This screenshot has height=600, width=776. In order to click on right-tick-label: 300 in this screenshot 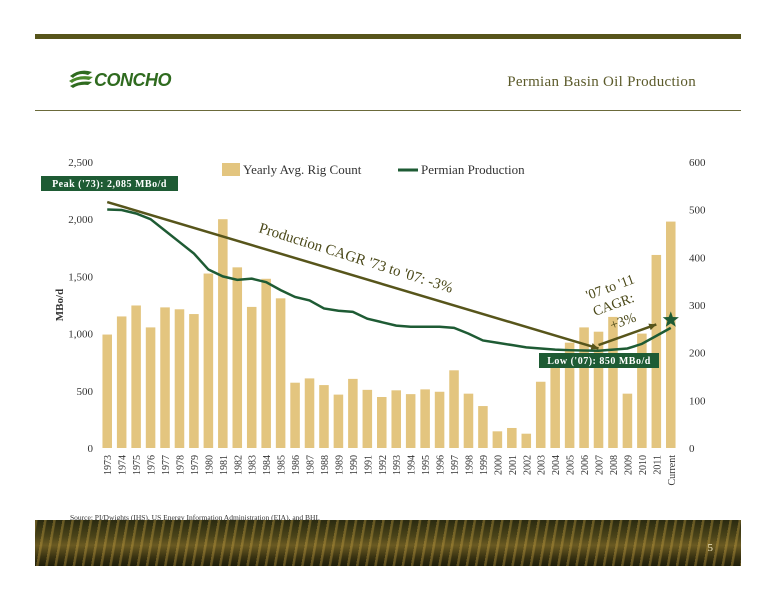, I will do `click(697, 306)`.